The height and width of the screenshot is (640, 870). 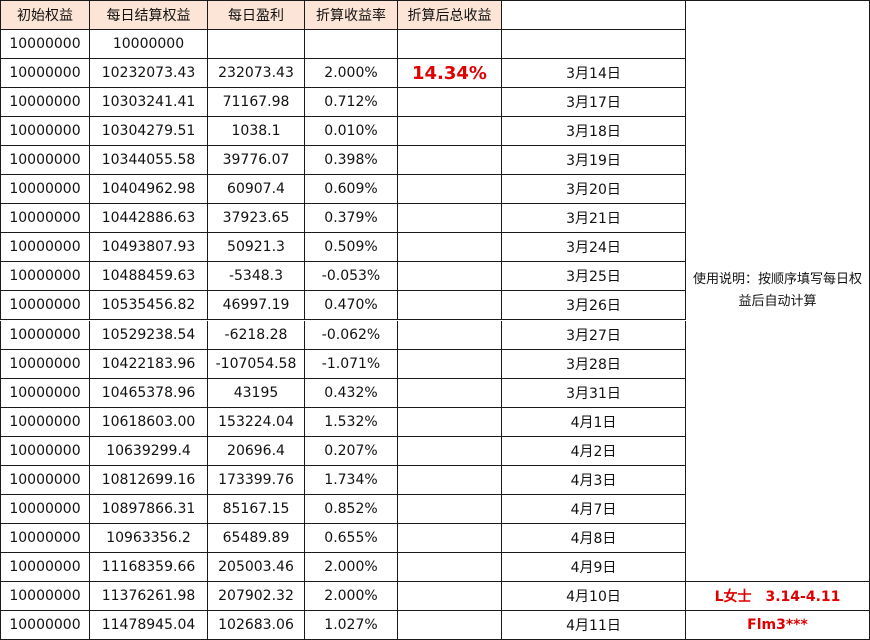 What do you see at coordinates (149, 277) in the screenshot?
I see `table-cell: 10488459.63` at bounding box center [149, 277].